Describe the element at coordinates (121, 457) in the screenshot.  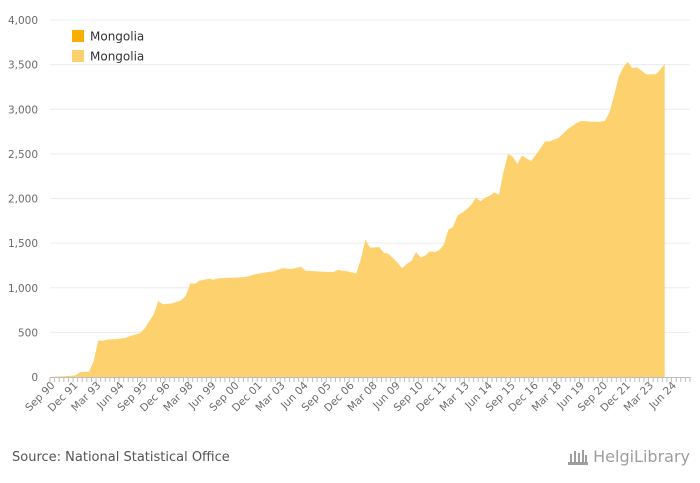
I see `source-note: Source: National Statistical Office` at that location.